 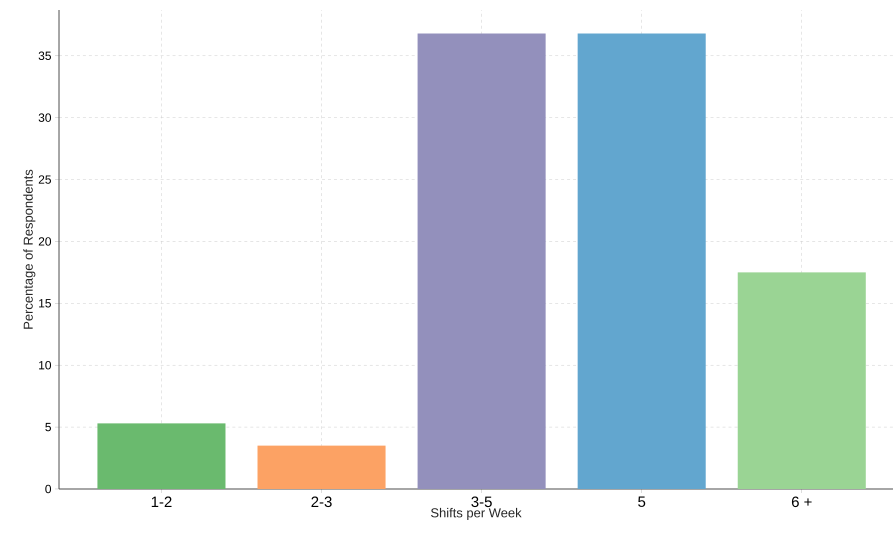 What do you see at coordinates (476, 514) in the screenshot?
I see `x-axis-title: Shifts per Week` at bounding box center [476, 514].